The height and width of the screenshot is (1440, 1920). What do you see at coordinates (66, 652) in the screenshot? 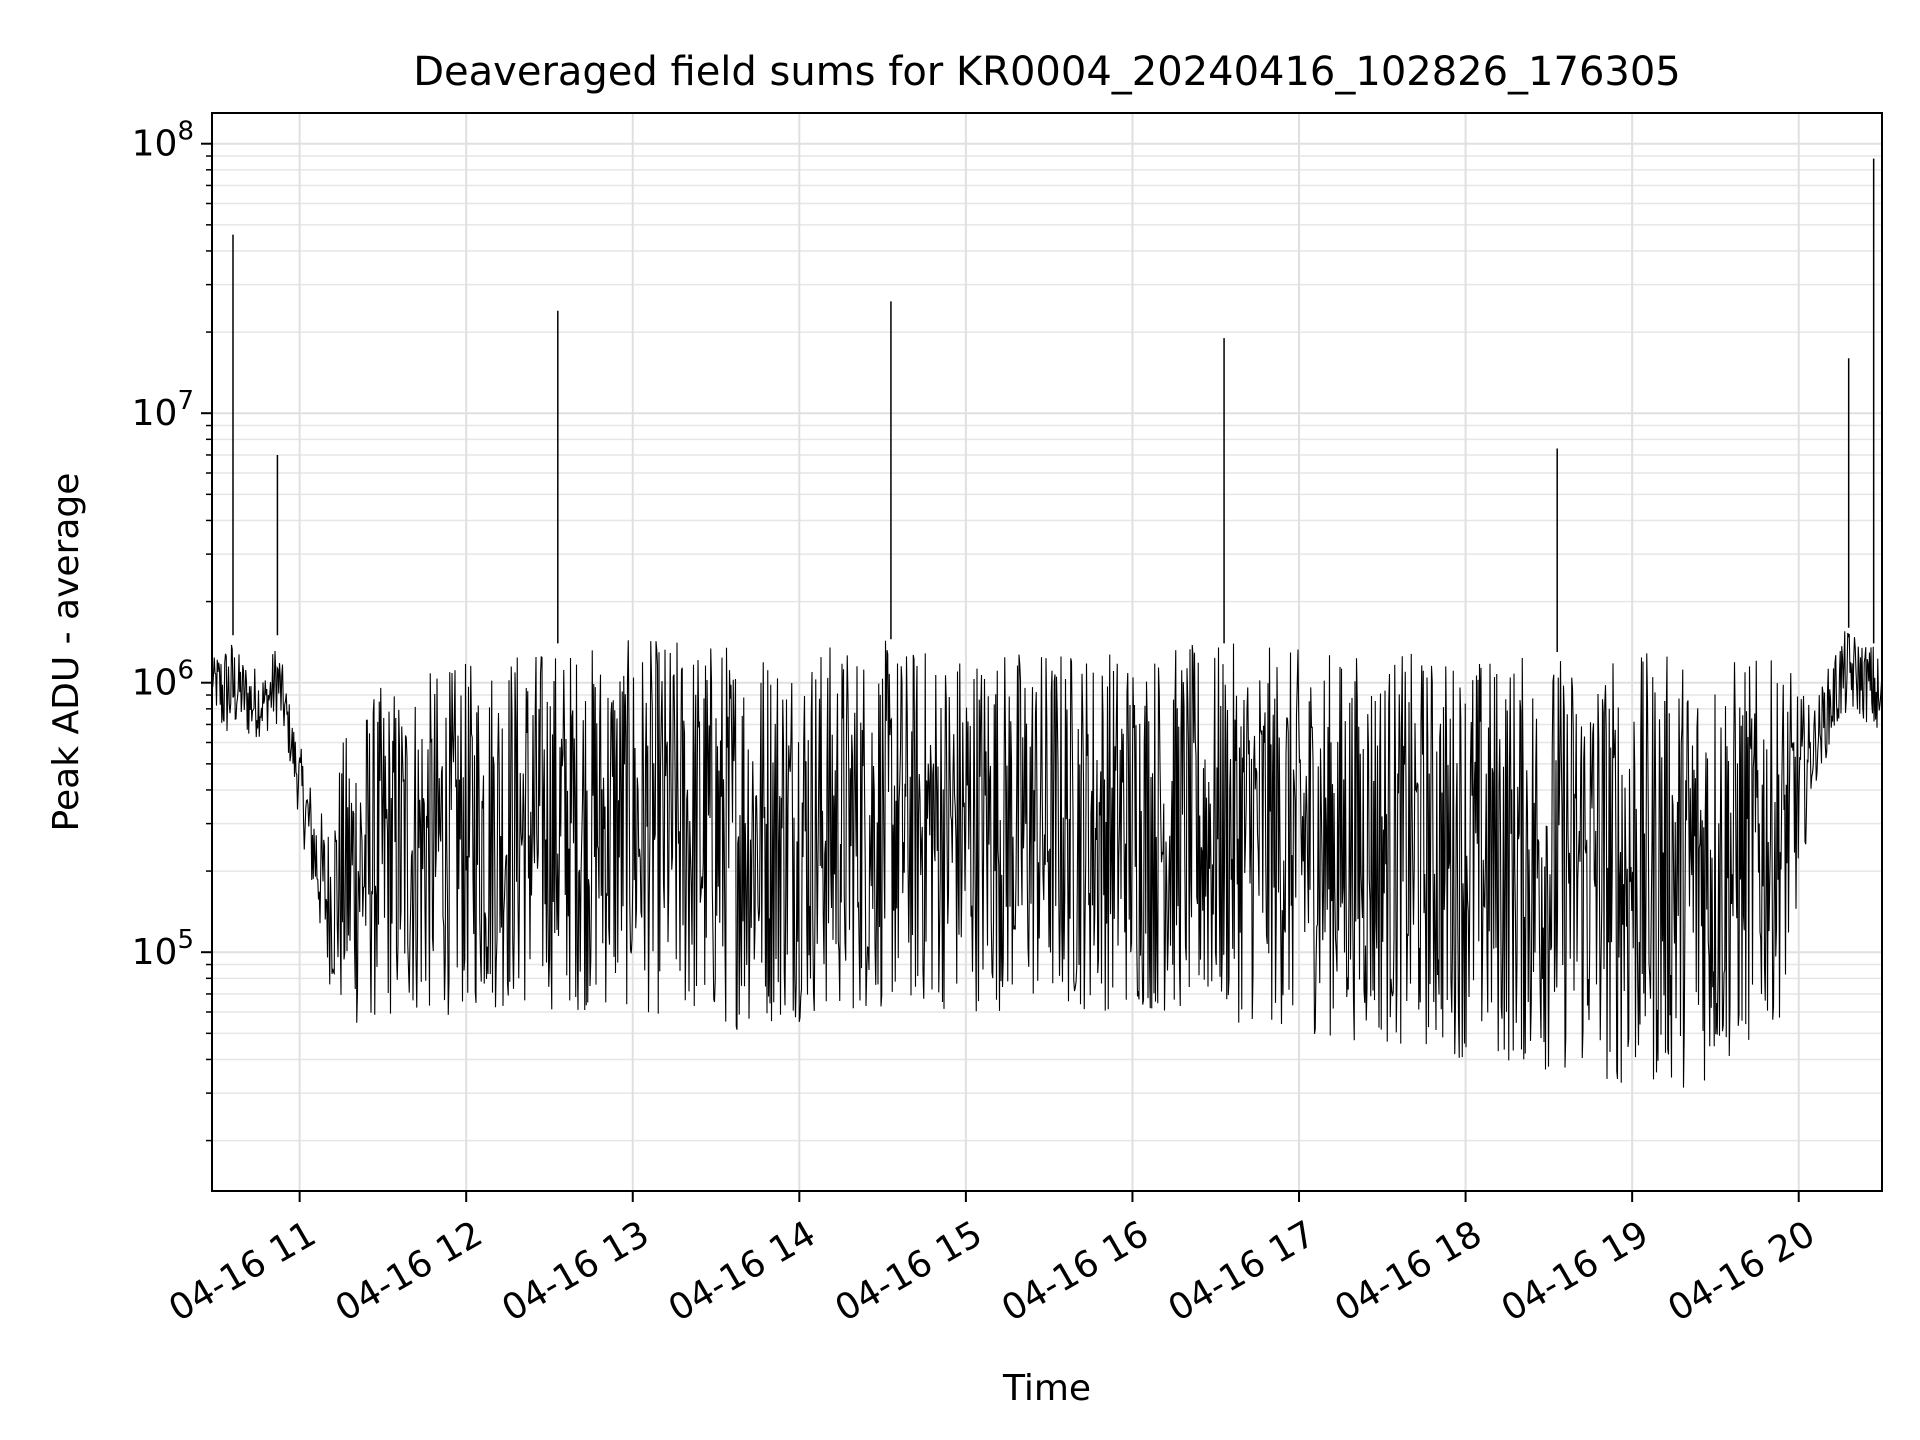
I see `y-axis-label: Peak ADU - average` at bounding box center [66, 652].